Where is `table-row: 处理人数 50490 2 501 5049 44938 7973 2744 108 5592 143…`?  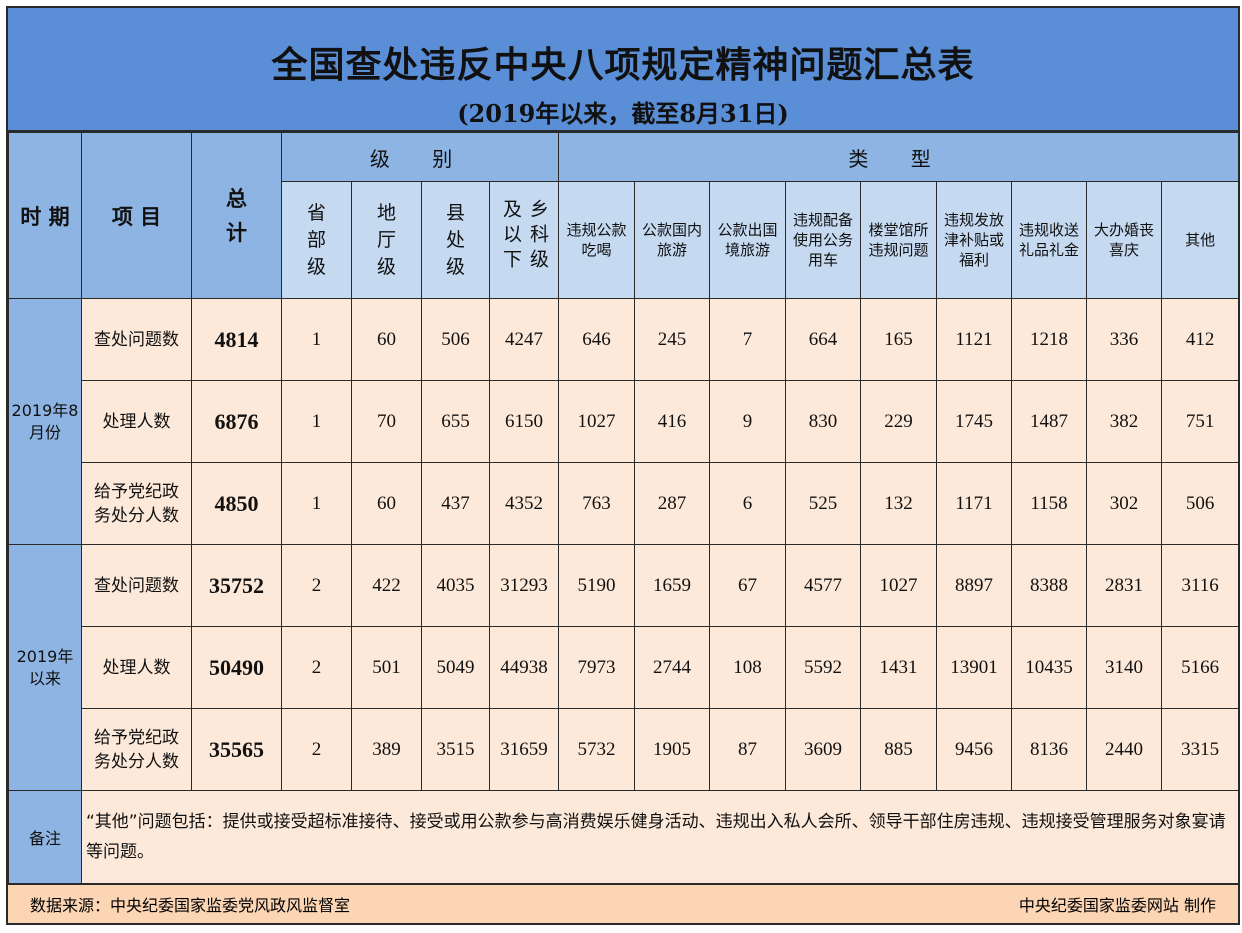
table-row: 处理人数 50490 2 501 5049 44938 7973 2744 108 5592 143… is located at coordinates (624, 667).